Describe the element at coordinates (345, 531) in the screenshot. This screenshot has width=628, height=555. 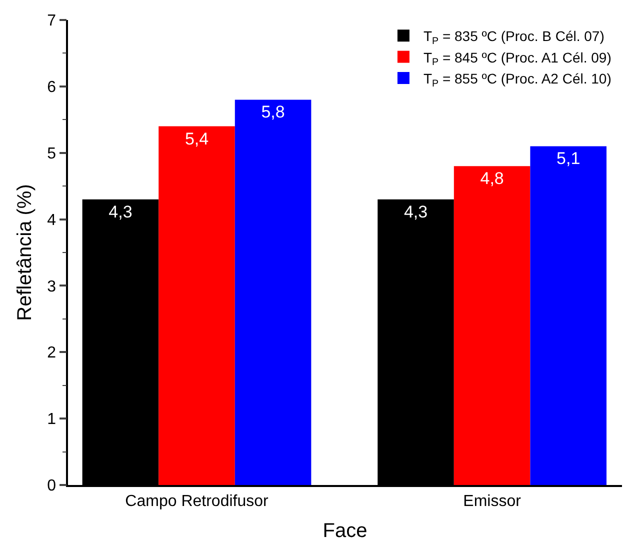
I see `x-axis-title: Face` at that location.